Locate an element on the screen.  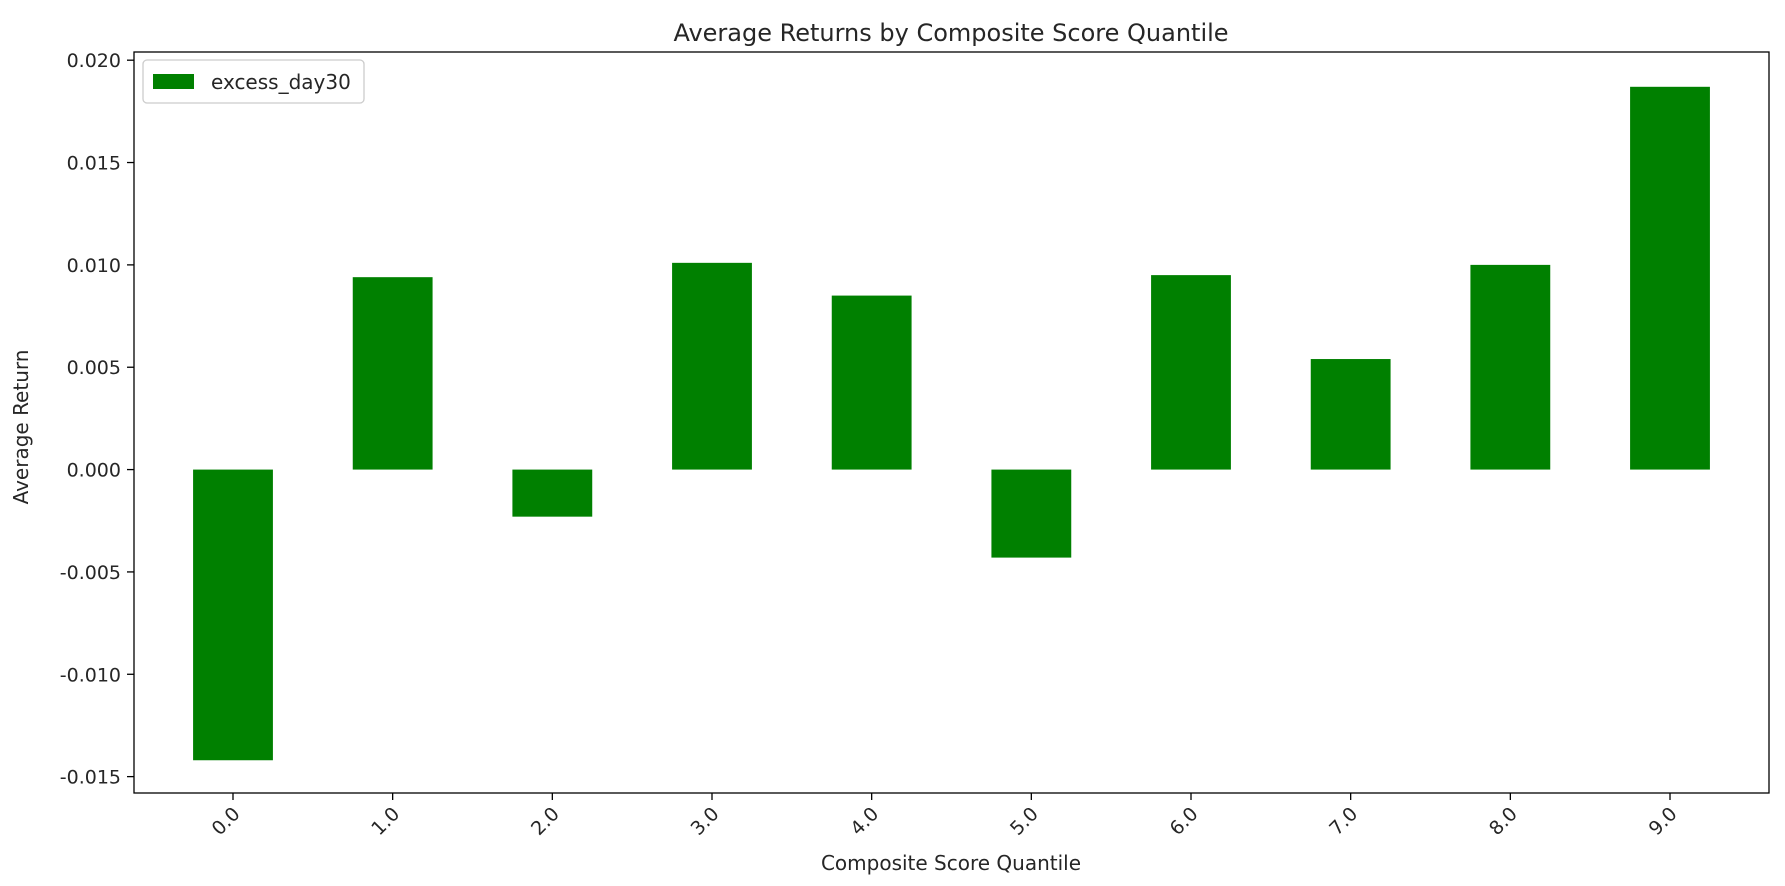
y-tick-label: 0.000 is located at coordinates (94, 471).